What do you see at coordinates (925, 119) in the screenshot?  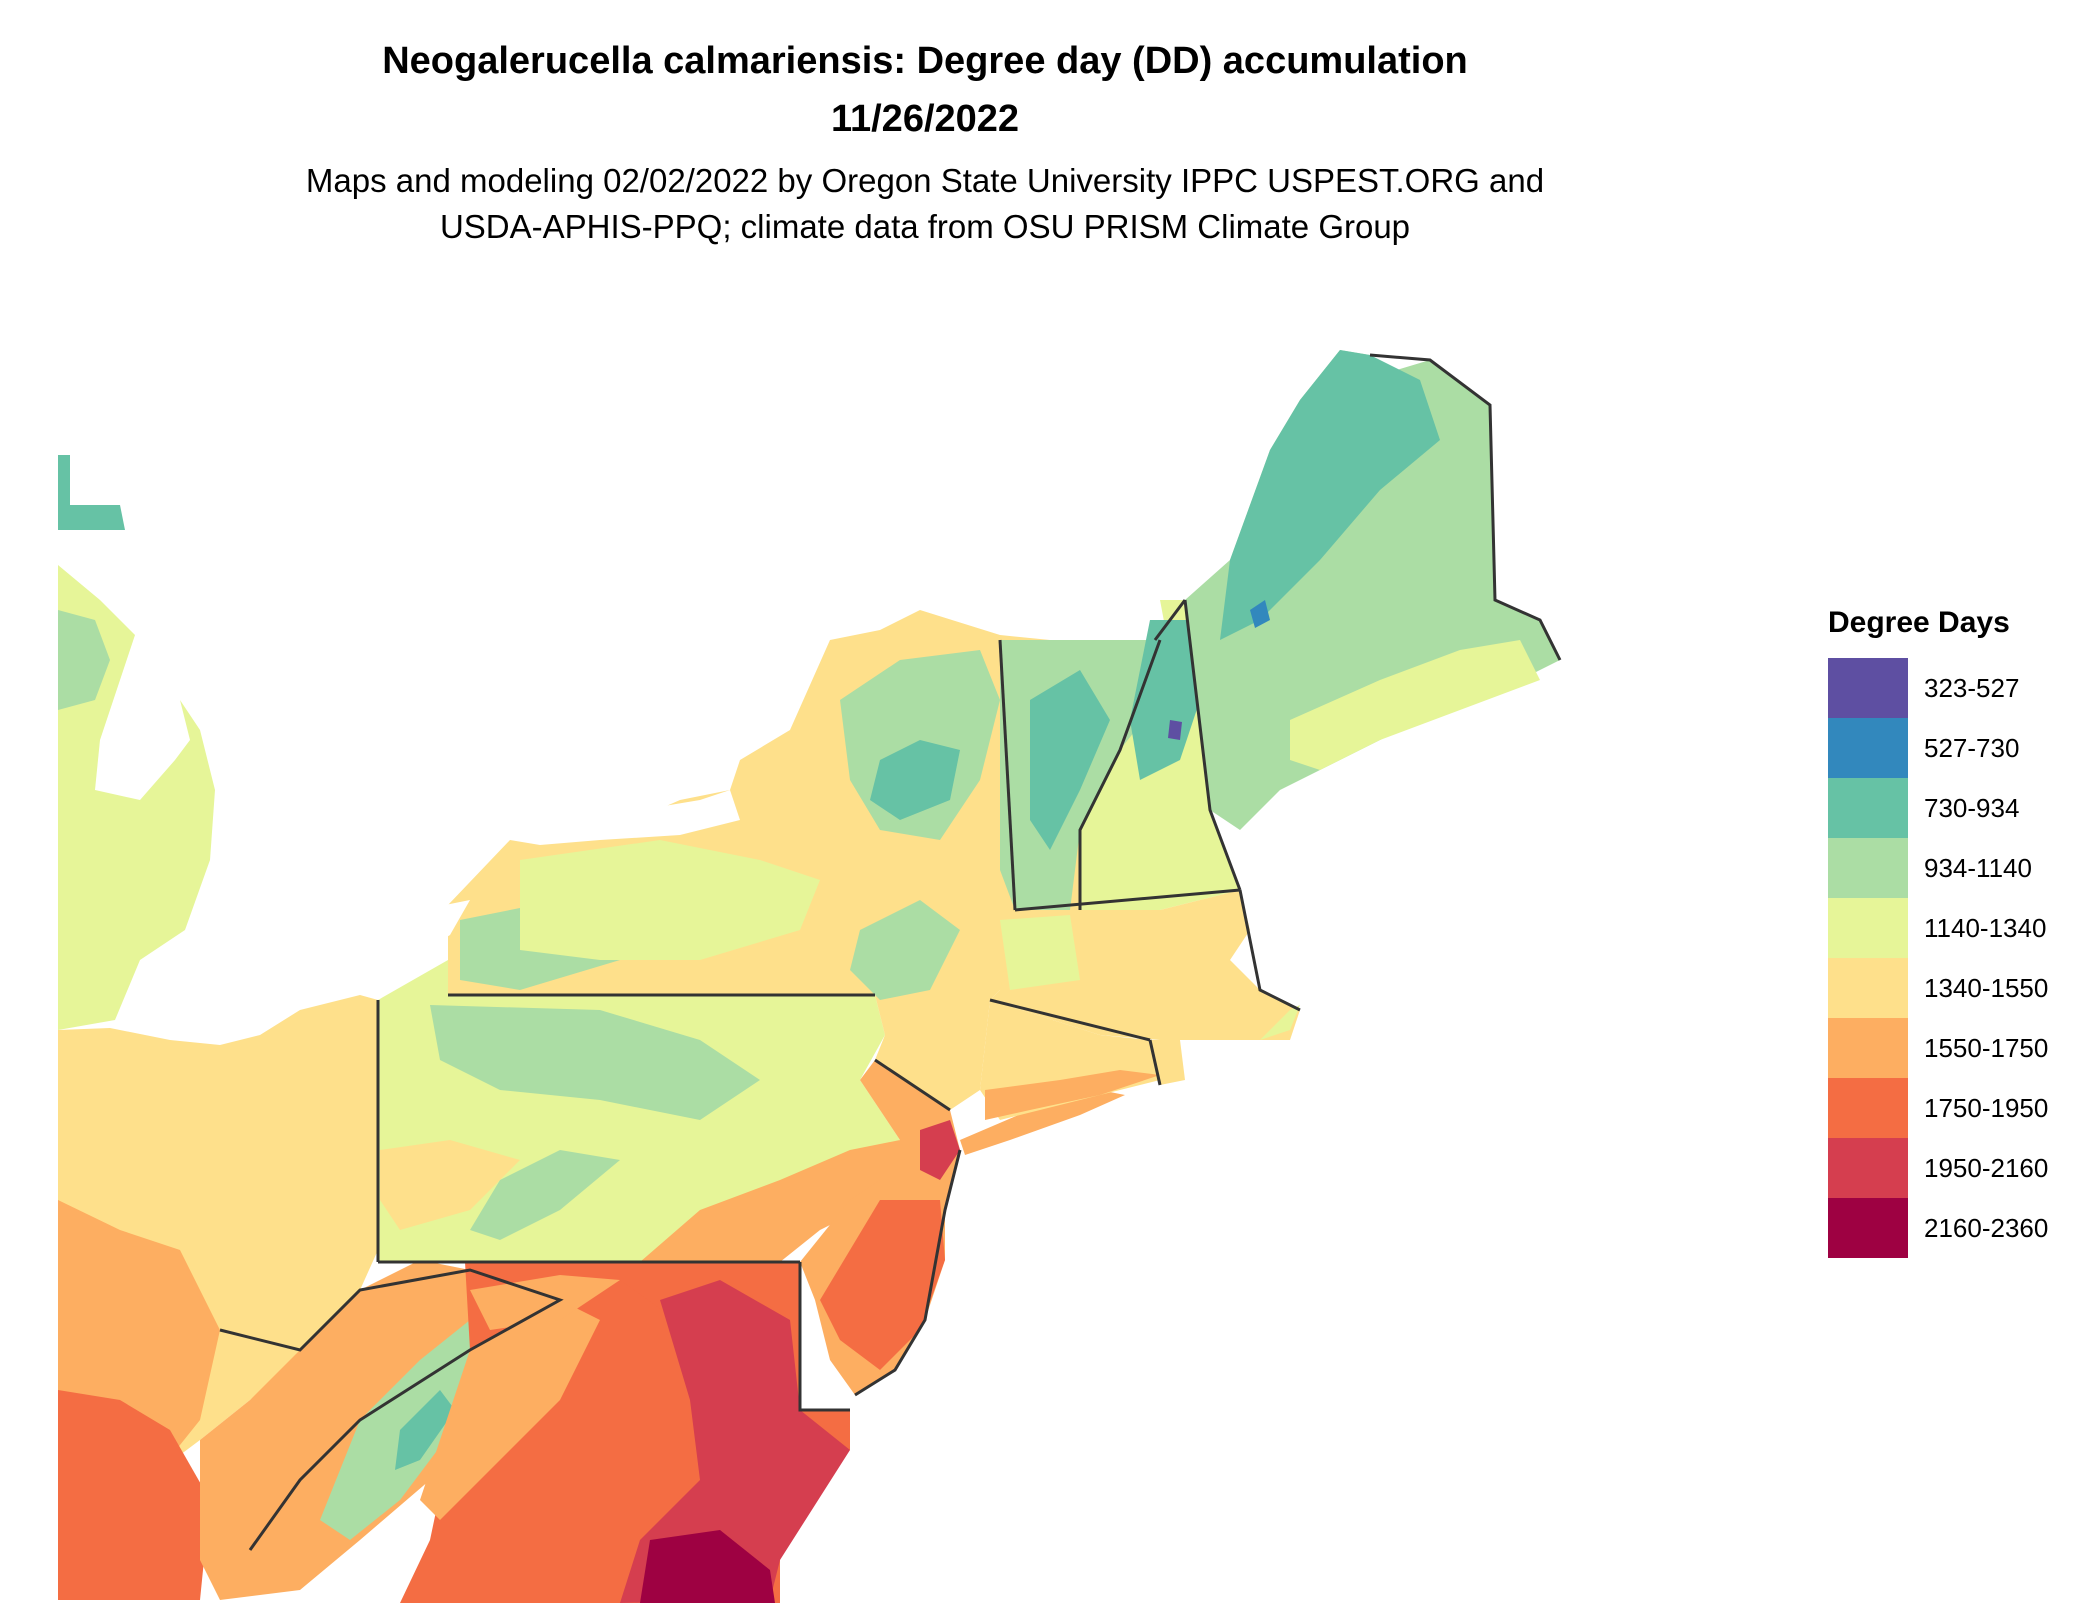 I see `map-date: 11/26/2022` at bounding box center [925, 119].